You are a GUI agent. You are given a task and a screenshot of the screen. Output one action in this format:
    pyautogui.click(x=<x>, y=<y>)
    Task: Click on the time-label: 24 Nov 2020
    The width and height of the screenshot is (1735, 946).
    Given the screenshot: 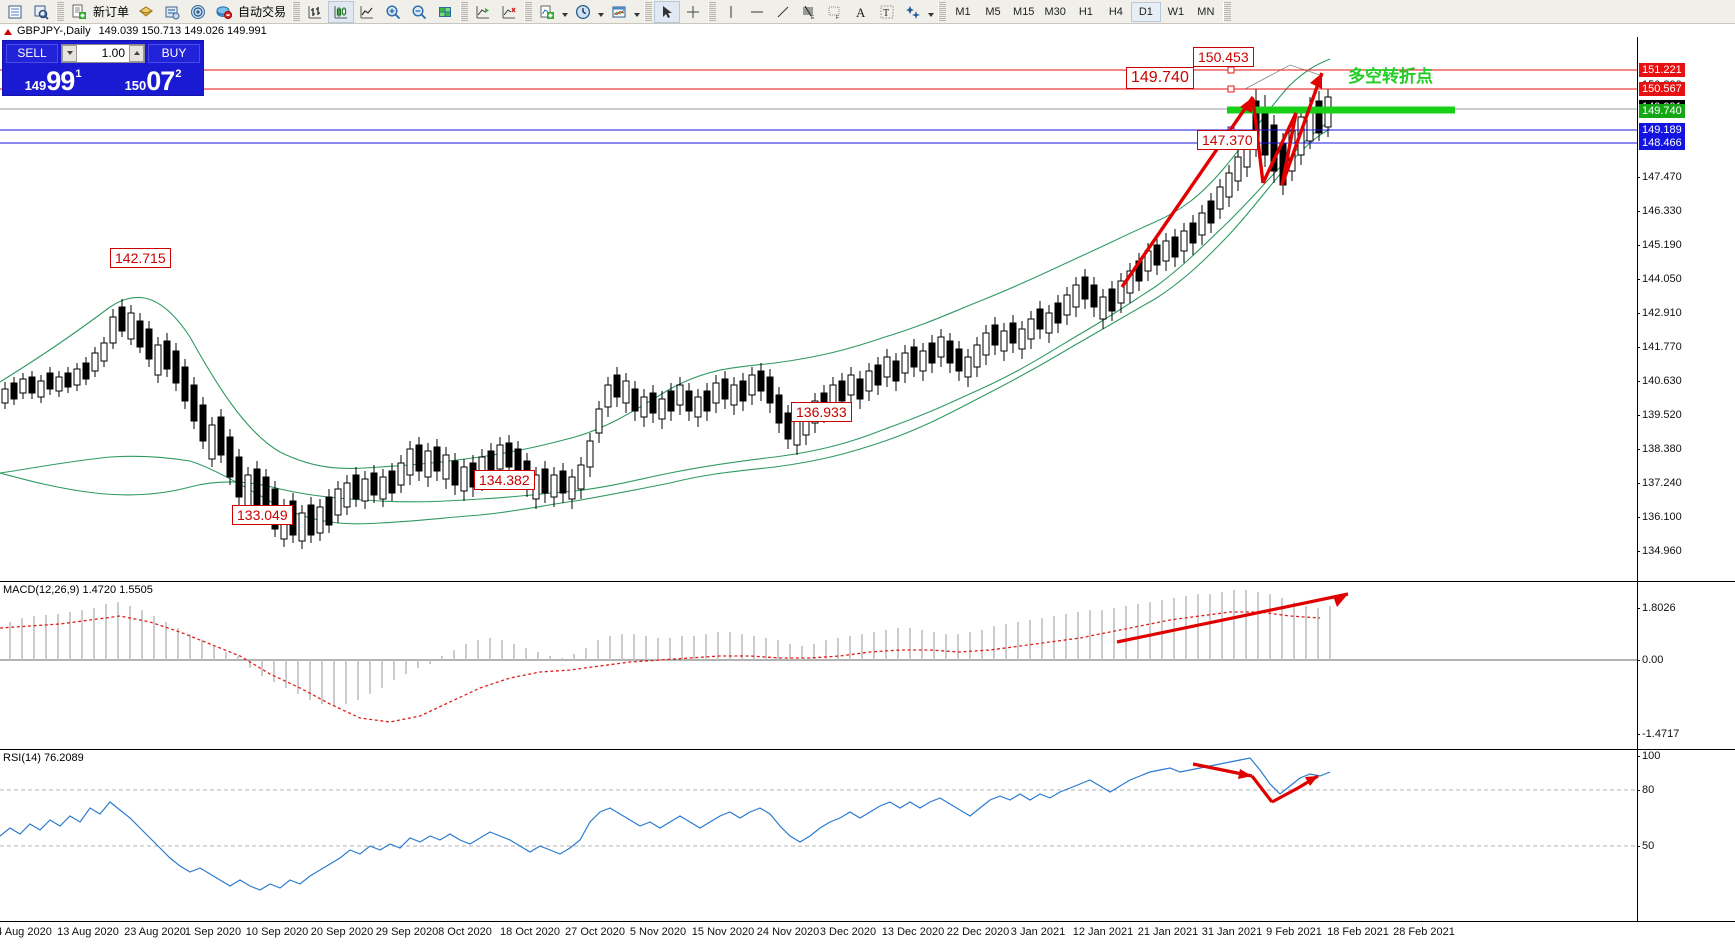 What is the action you would take?
    pyautogui.click(x=788, y=932)
    